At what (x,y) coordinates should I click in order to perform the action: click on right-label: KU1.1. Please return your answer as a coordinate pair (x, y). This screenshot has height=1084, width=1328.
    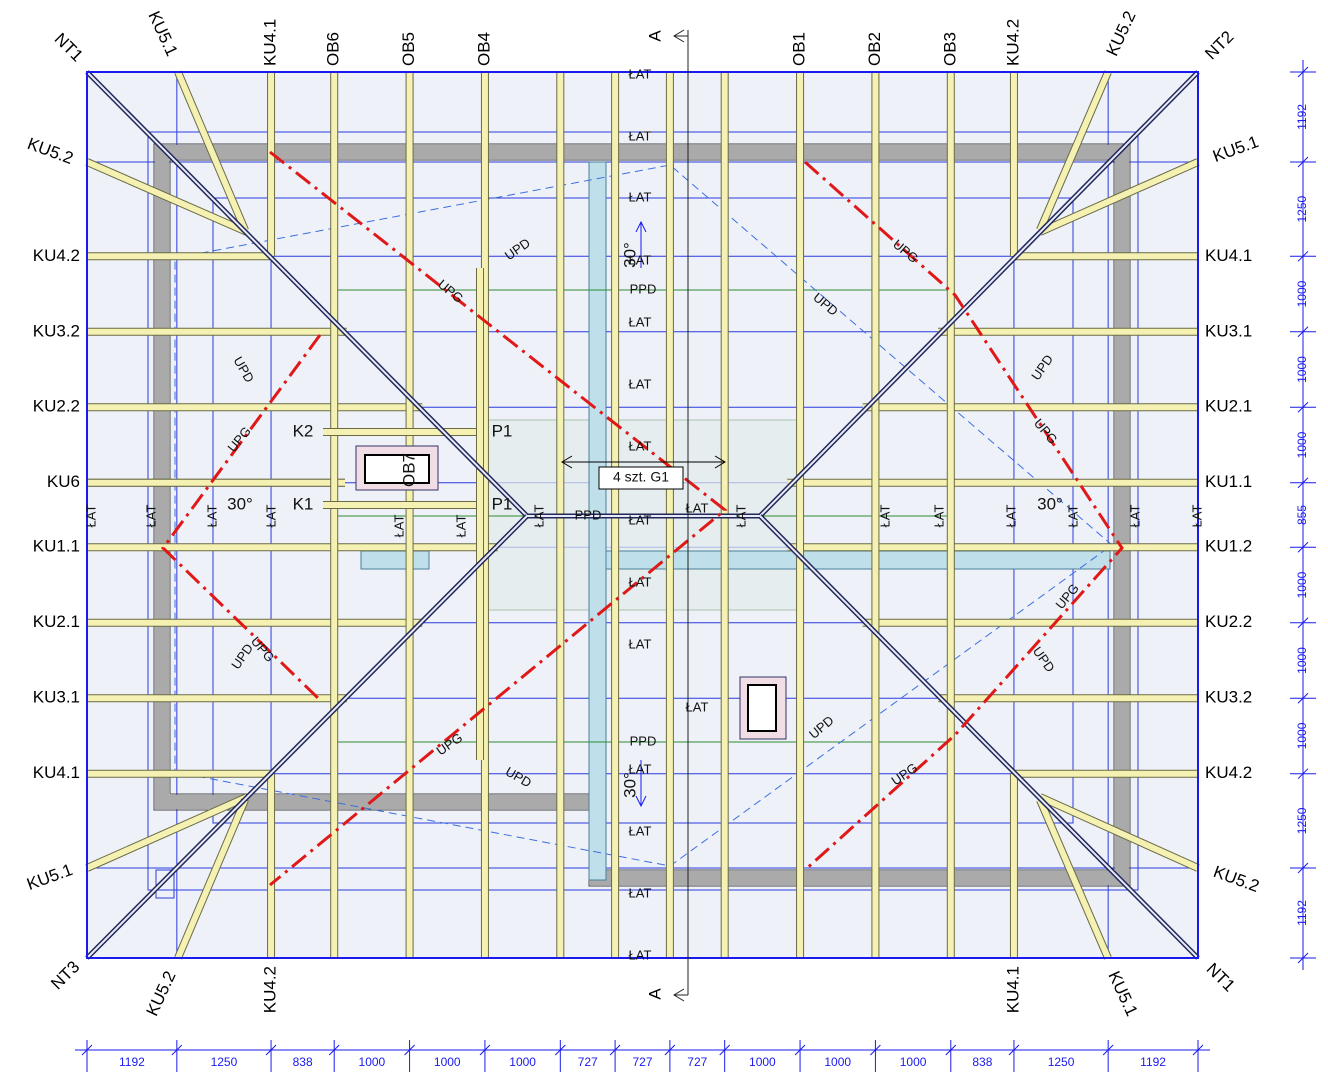
    Looking at the image, I should click on (1228, 481).